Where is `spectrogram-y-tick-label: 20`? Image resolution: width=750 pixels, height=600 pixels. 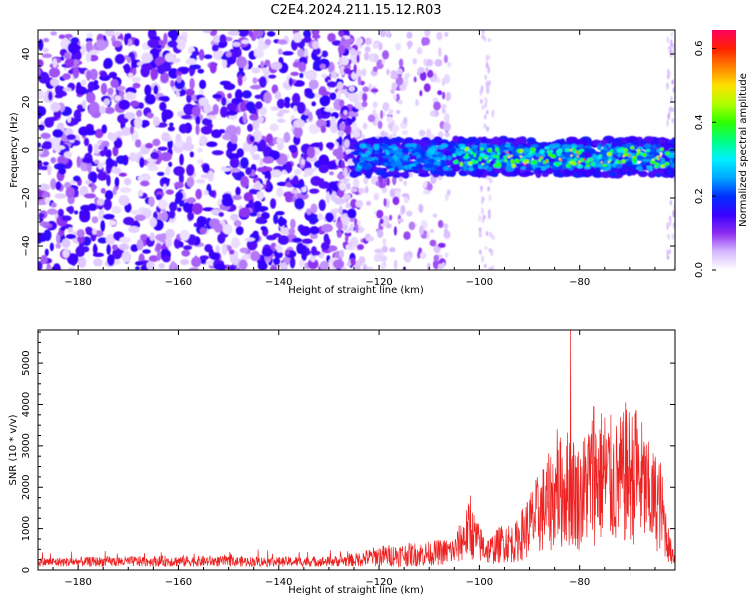 spectrogram-y-tick-label: 20 is located at coordinates (26, 102).